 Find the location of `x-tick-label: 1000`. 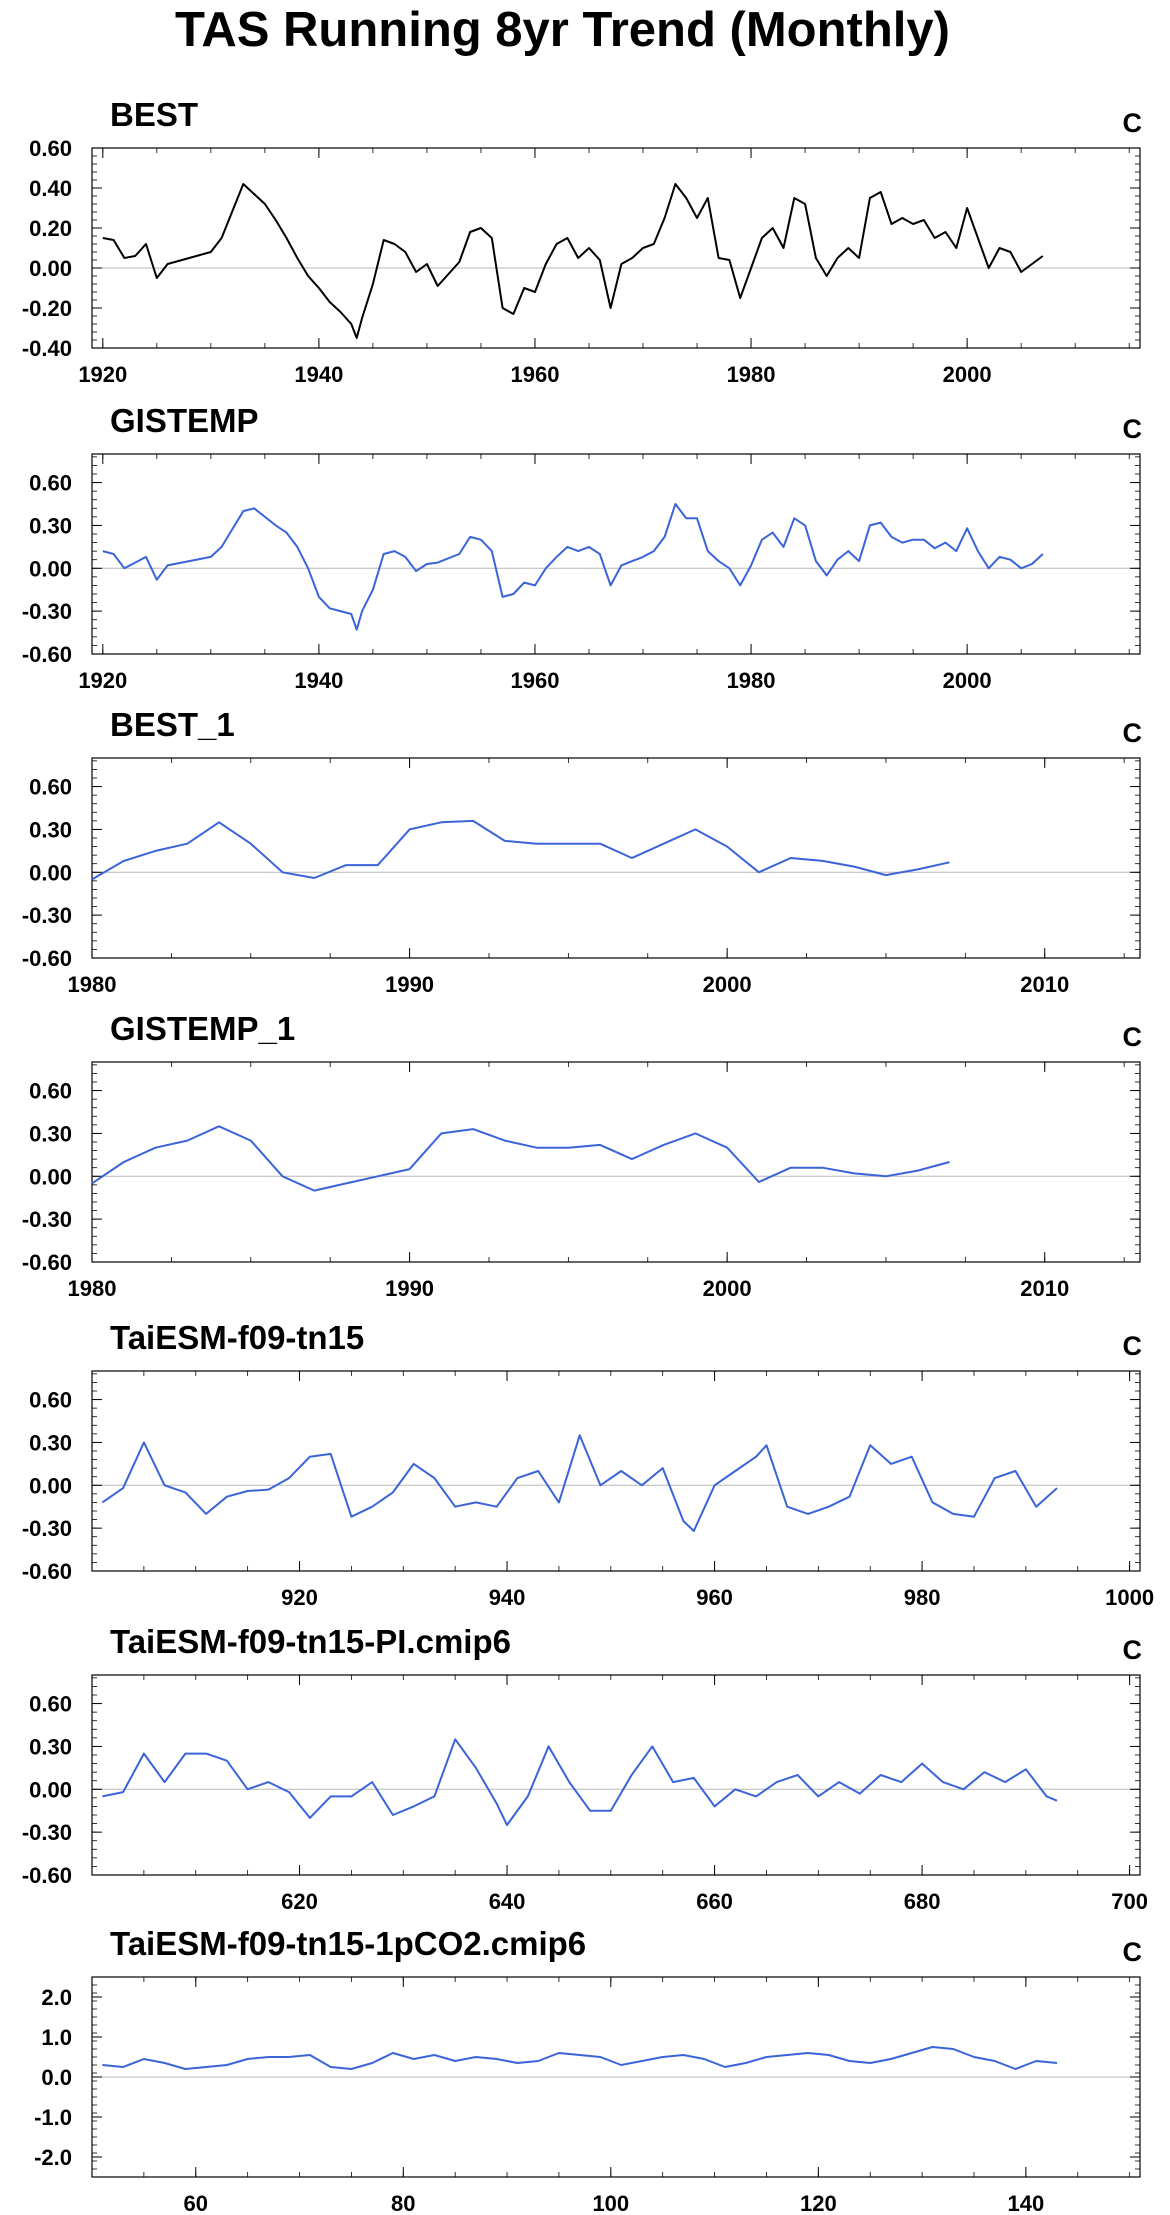

x-tick-label: 1000 is located at coordinates (1129, 1597).